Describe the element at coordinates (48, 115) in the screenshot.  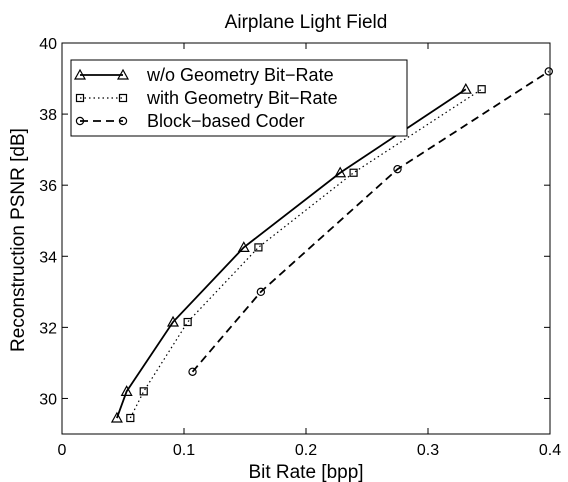
I see `y-tick-label: 38` at that location.